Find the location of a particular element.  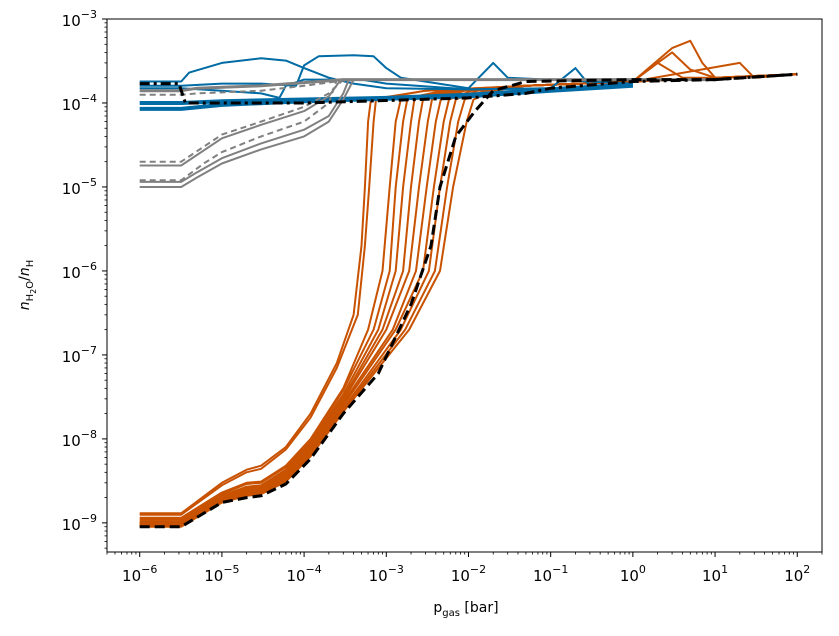

y-tick-label: 10⁻⁴ is located at coordinates (79, 103).